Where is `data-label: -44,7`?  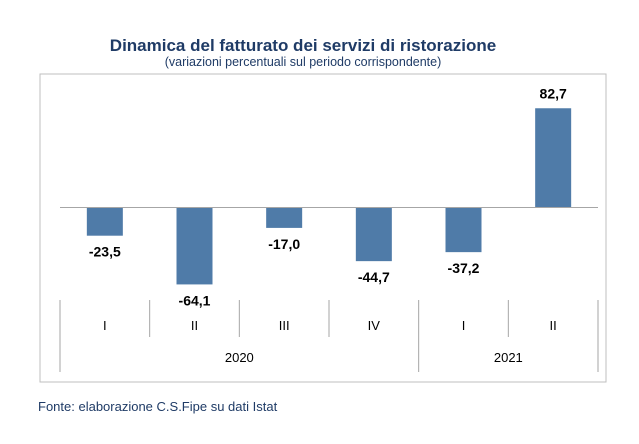 data-label: -44,7 is located at coordinates (374, 277).